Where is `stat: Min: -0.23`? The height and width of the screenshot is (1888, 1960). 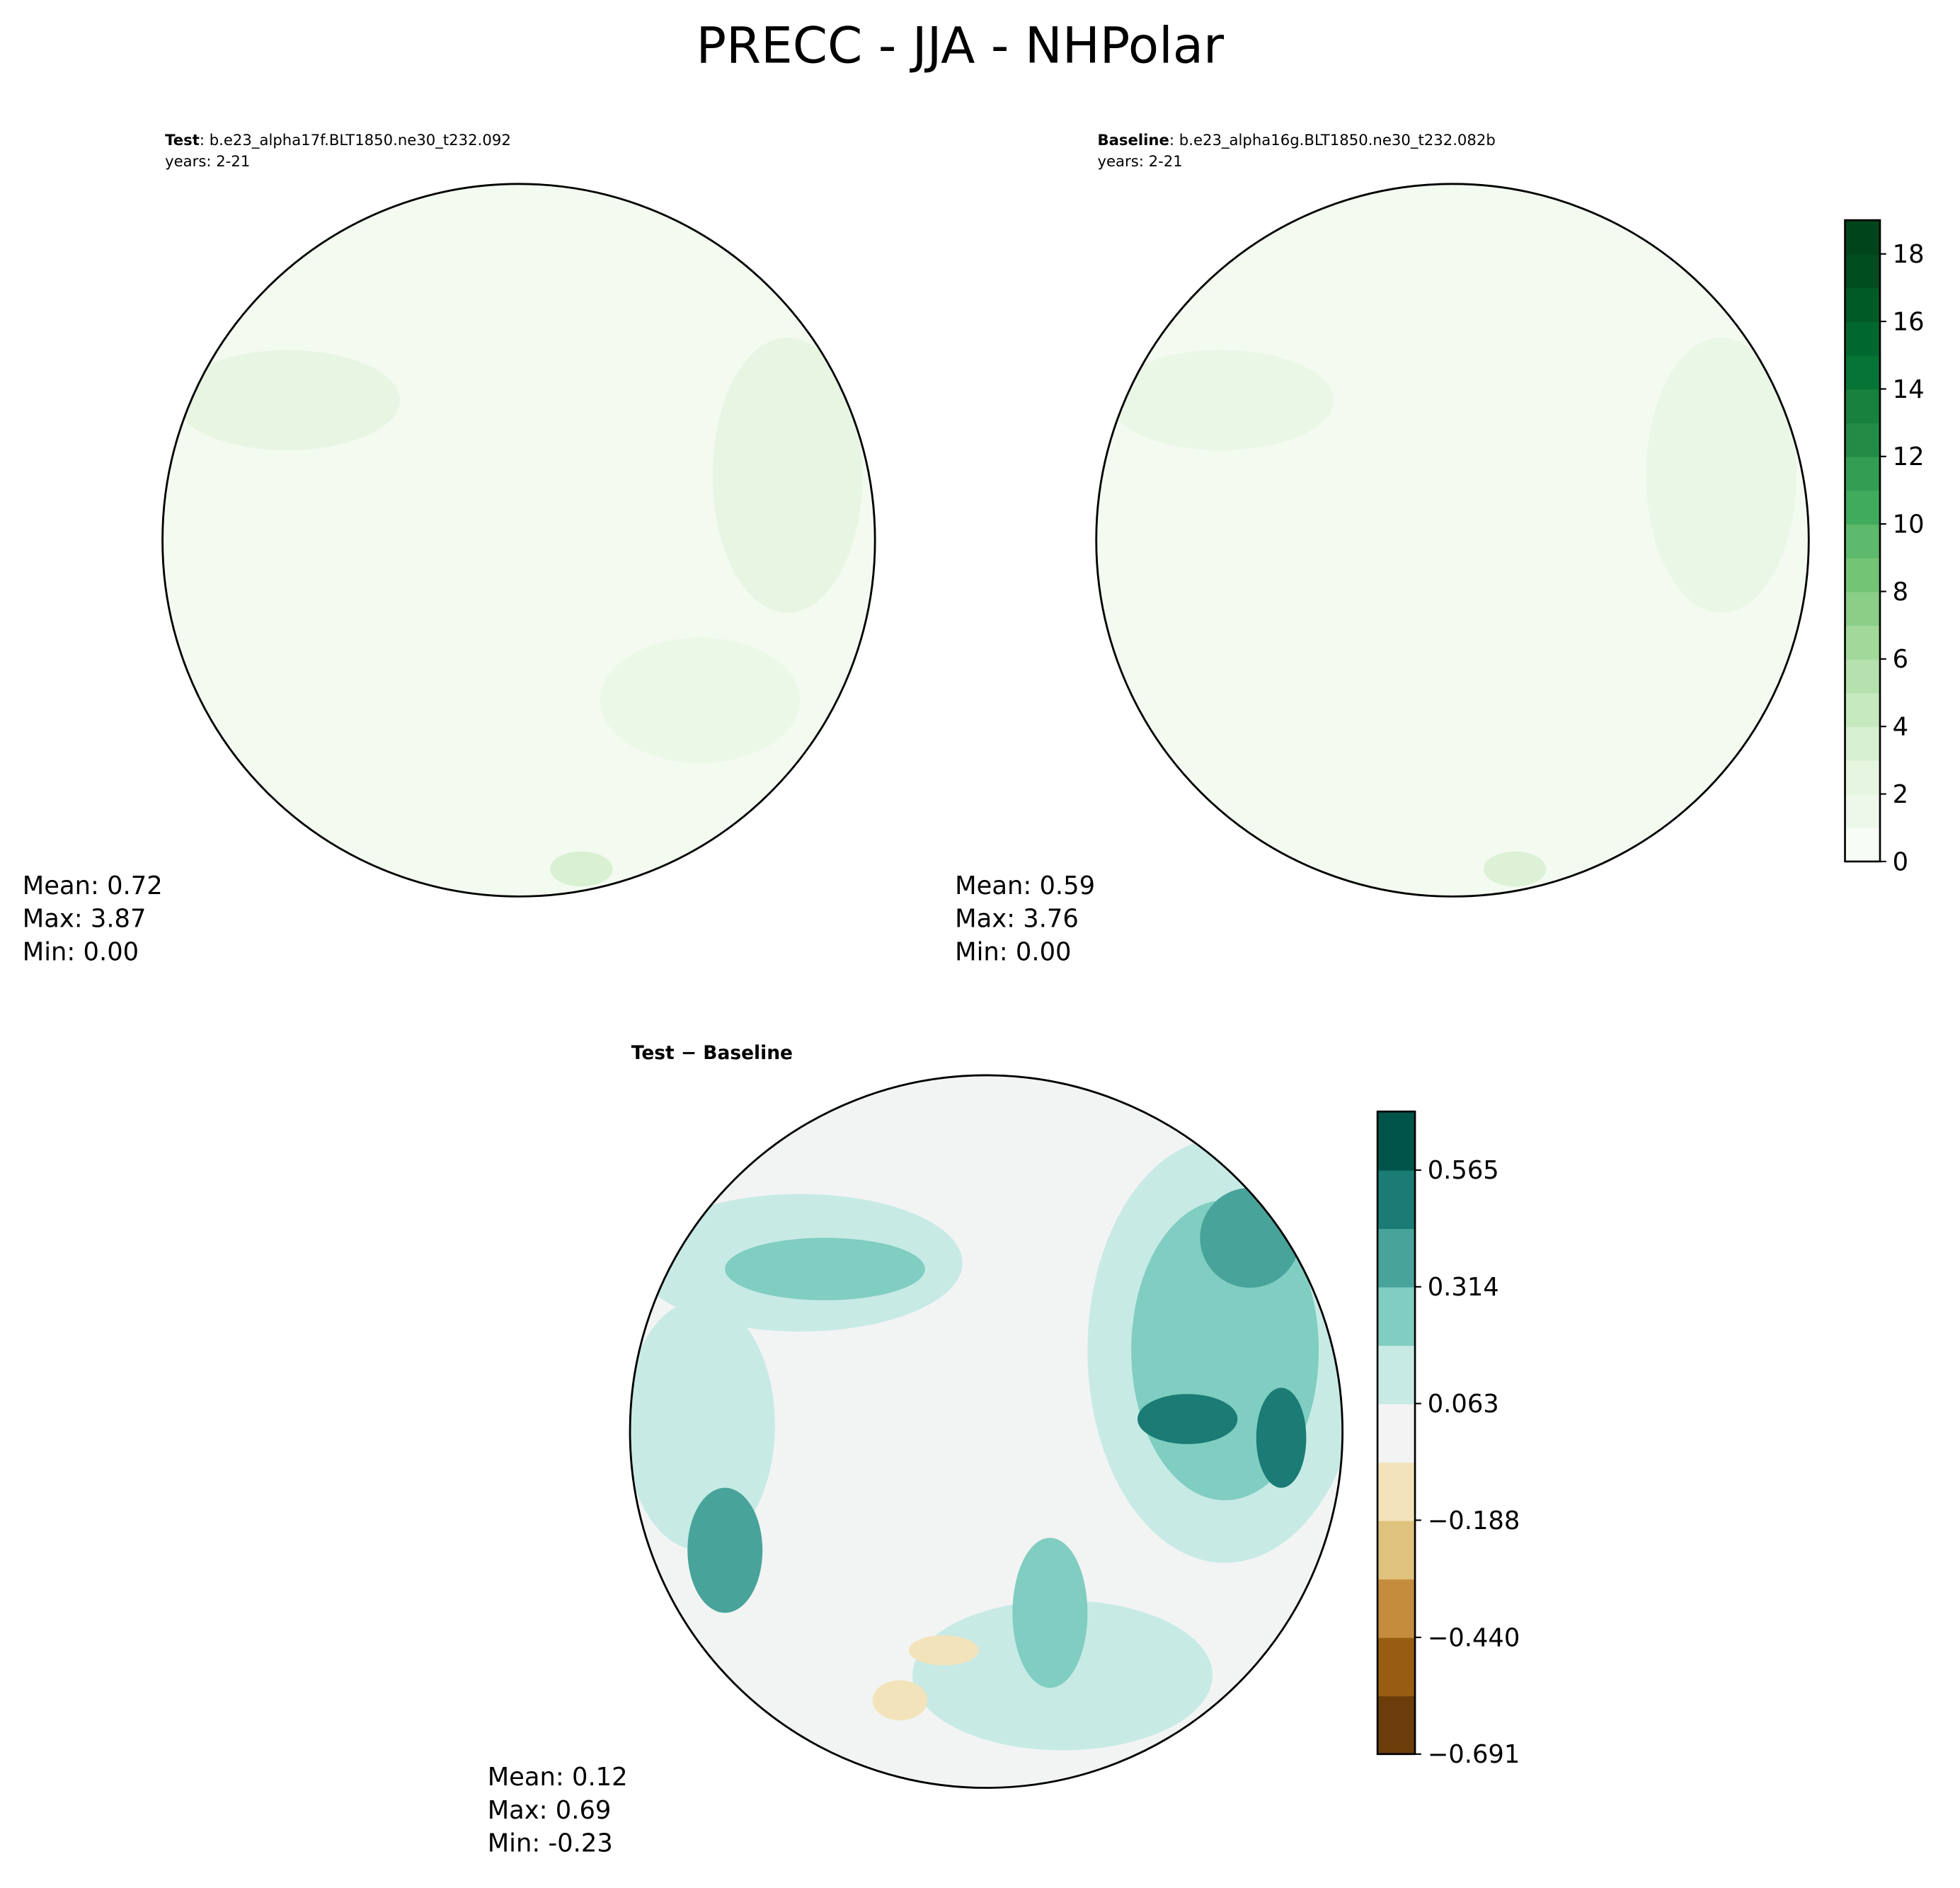 stat: Min: -0.23 is located at coordinates (550, 1844).